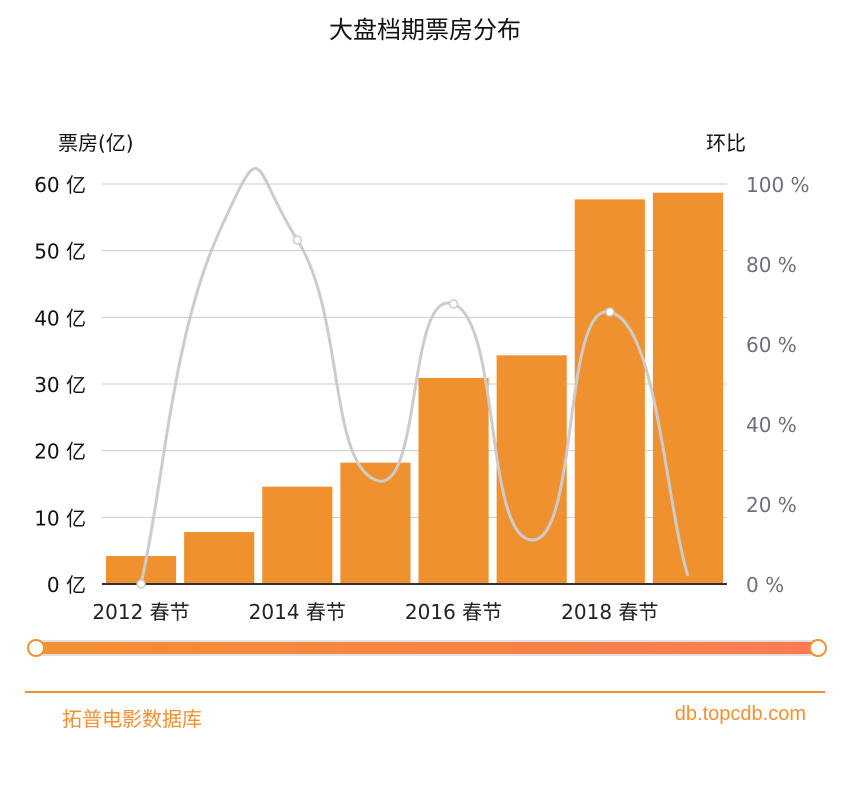 The image size is (850, 800). What do you see at coordinates (375, 523) in the screenshot?
I see `bar-2015-春节` at bounding box center [375, 523].